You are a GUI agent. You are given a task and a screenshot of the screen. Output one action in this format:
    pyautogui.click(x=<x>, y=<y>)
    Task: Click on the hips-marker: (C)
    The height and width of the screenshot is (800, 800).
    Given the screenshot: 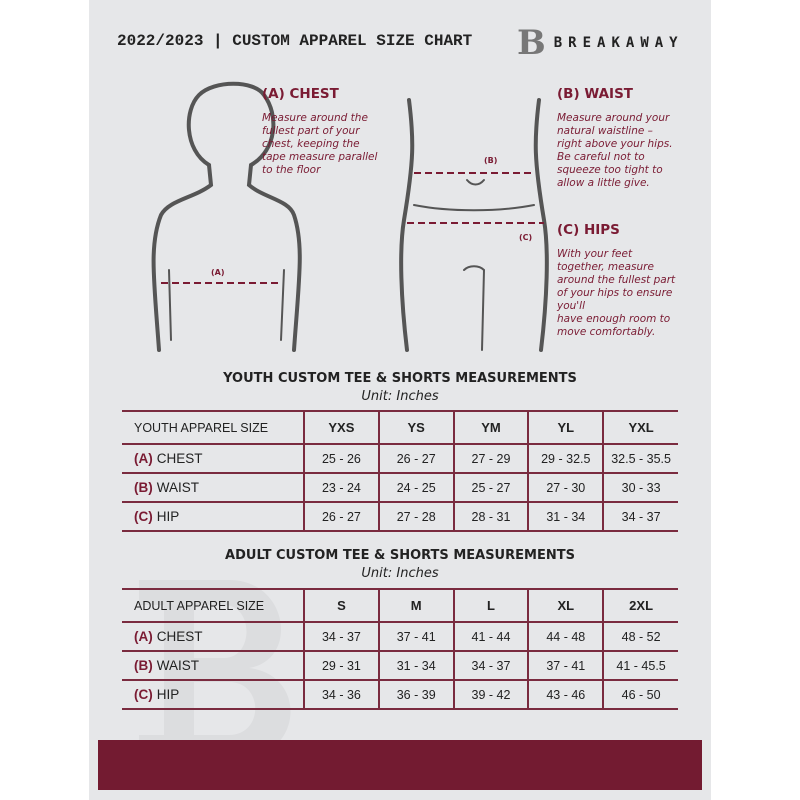 What is the action you would take?
    pyautogui.click(x=525, y=237)
    